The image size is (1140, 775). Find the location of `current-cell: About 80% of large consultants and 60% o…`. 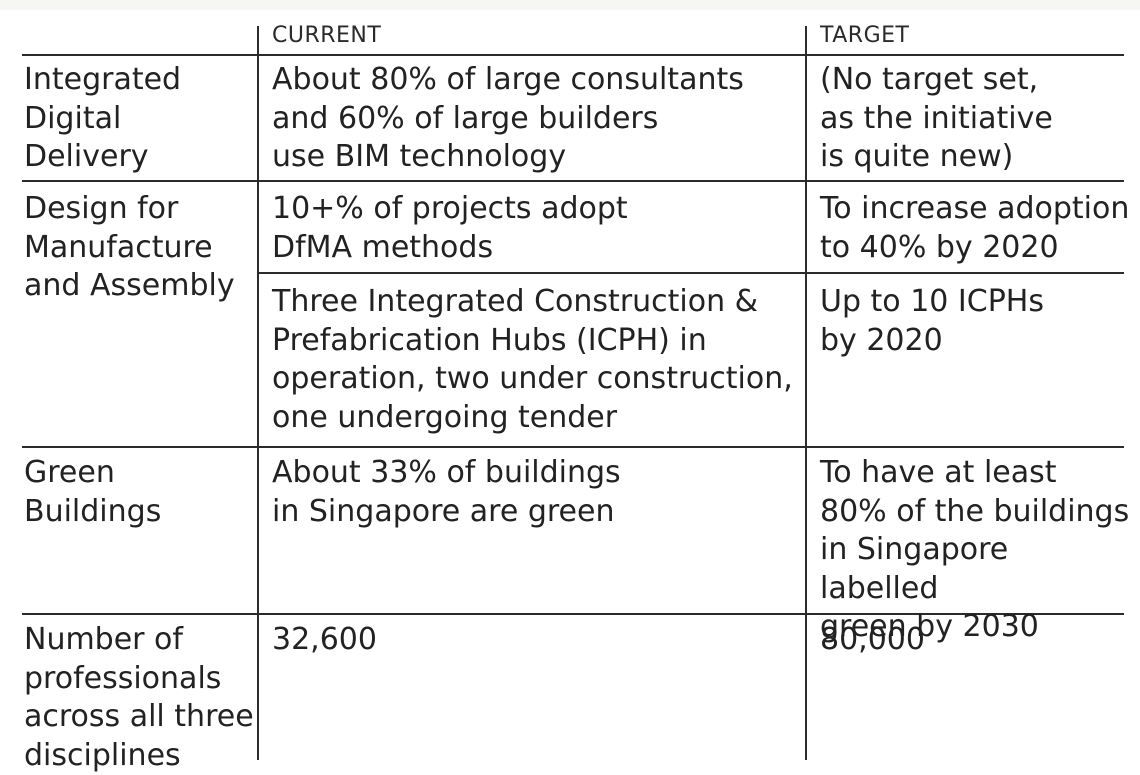

current-cell: About 80% of large consultants and 60% o… is located at coordinates (508, 118).